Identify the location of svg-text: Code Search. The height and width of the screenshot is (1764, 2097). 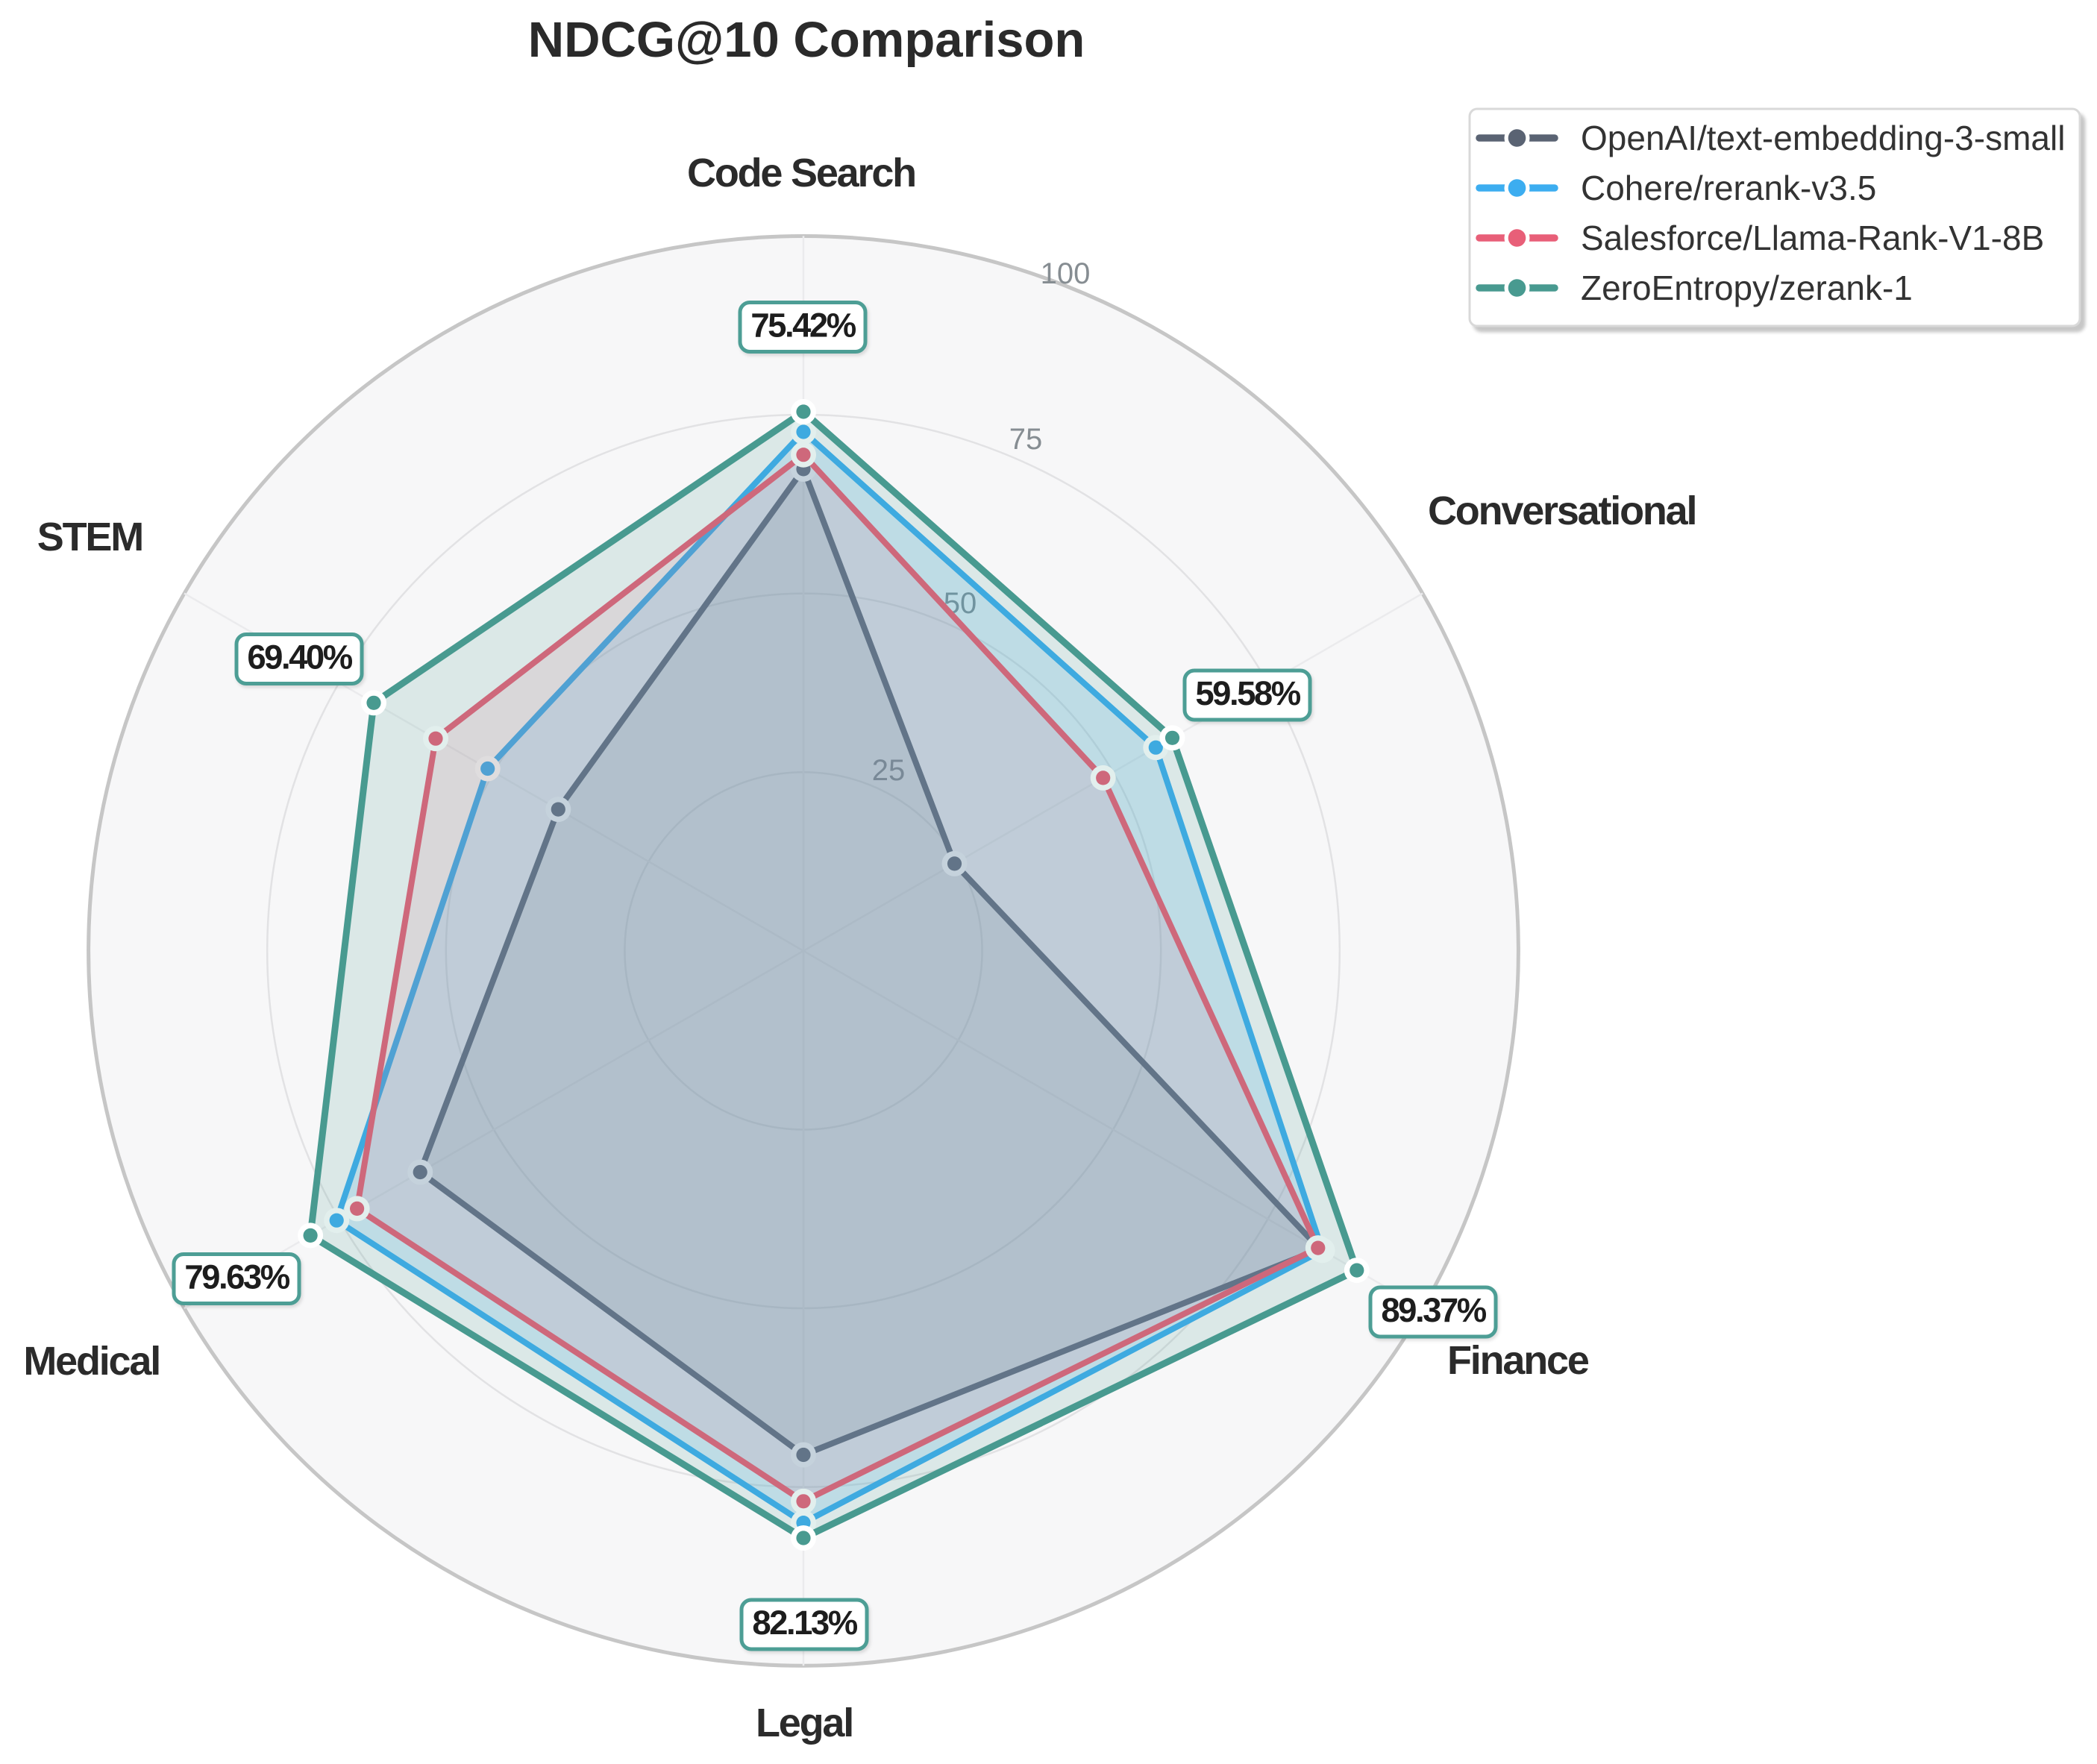
(801, 173).